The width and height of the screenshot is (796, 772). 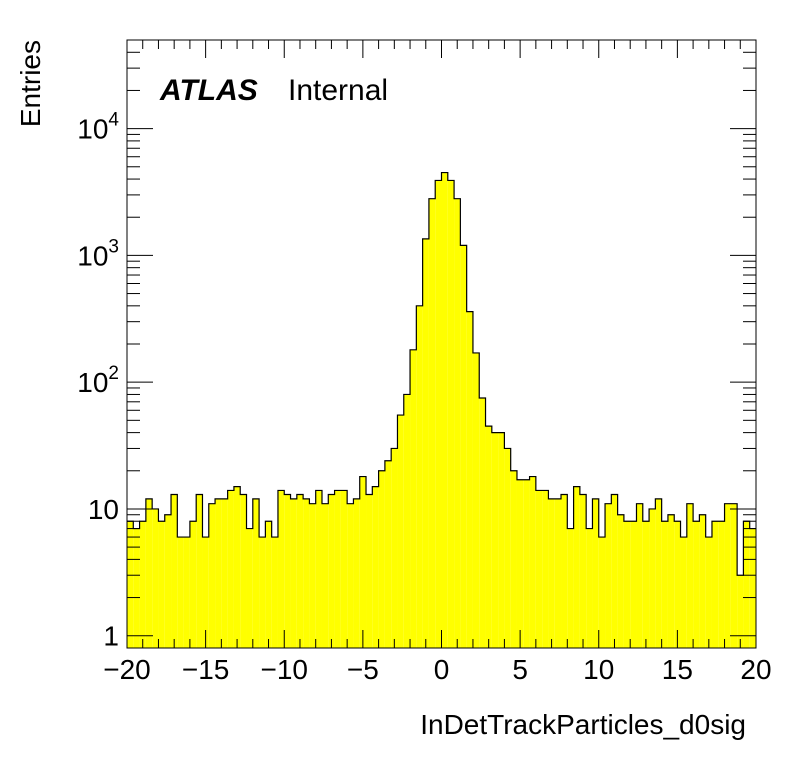 What do you see at coordinates (598, 669) in the screenshot?
I see `x-tick-label: 10` at bounding box center [598, 669].